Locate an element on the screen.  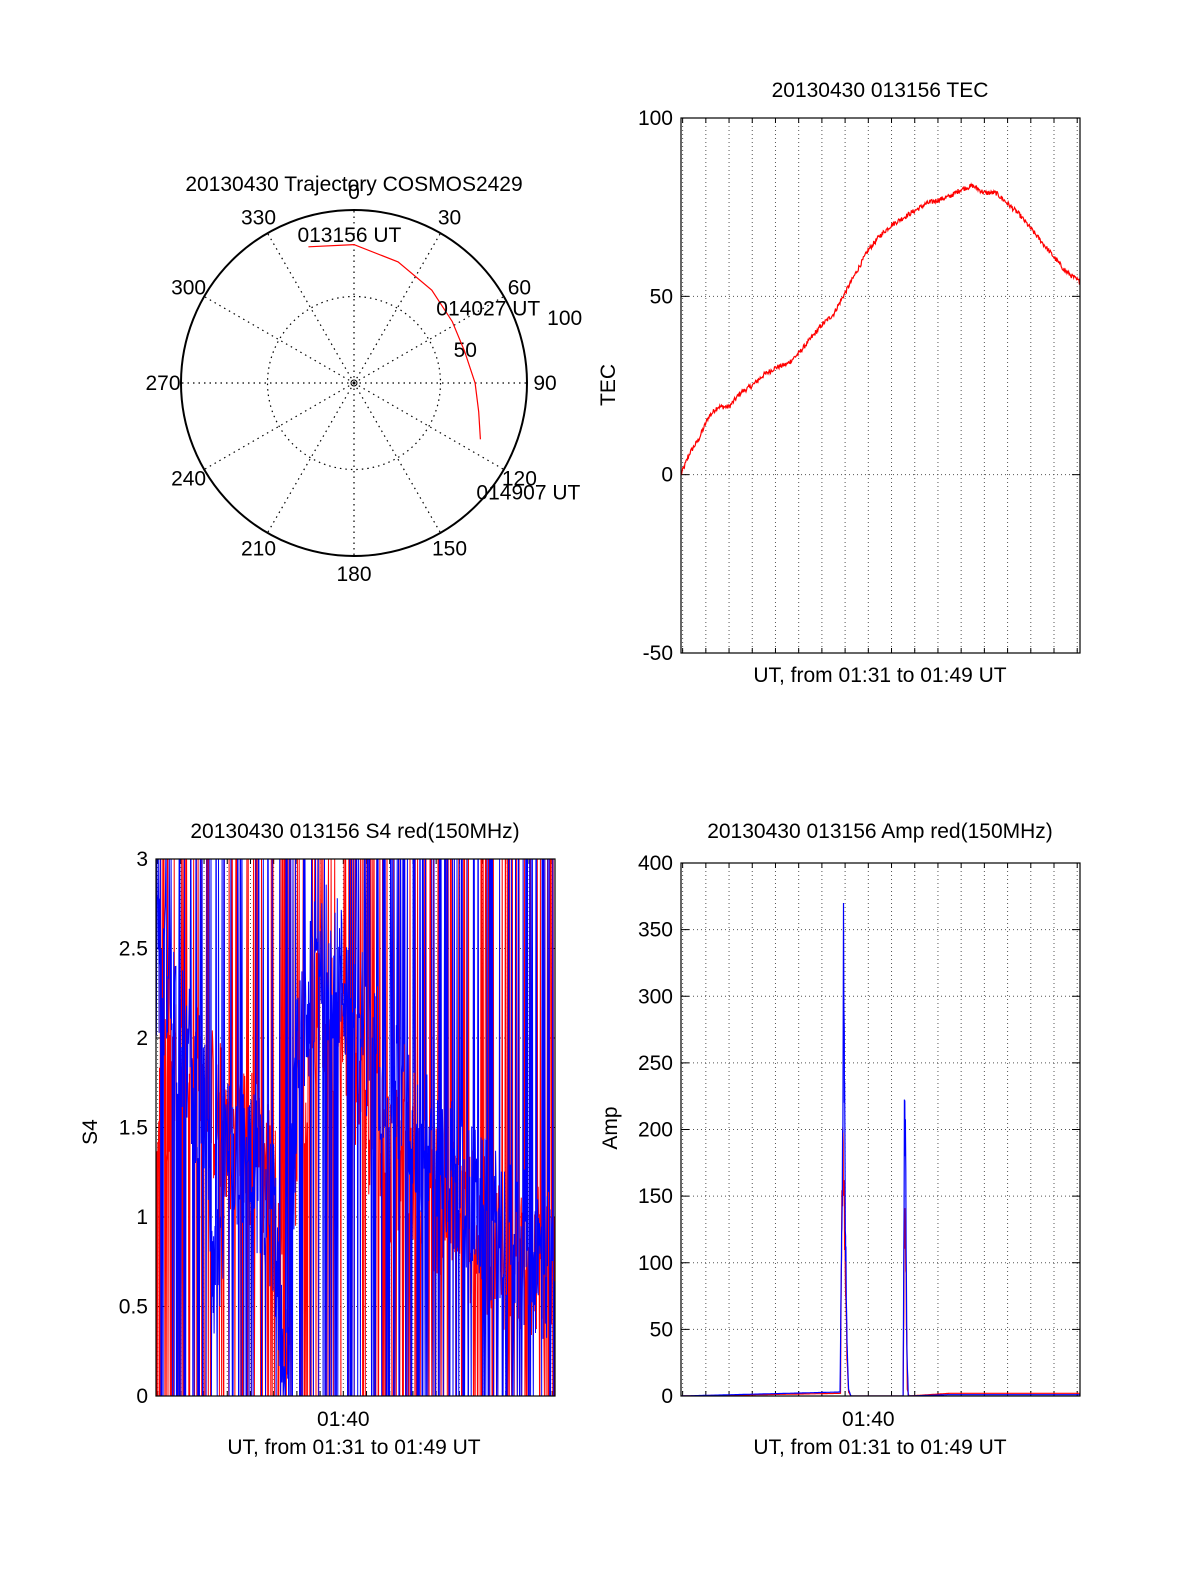
amp-plot-frame is located at coordinates (880, 1129).